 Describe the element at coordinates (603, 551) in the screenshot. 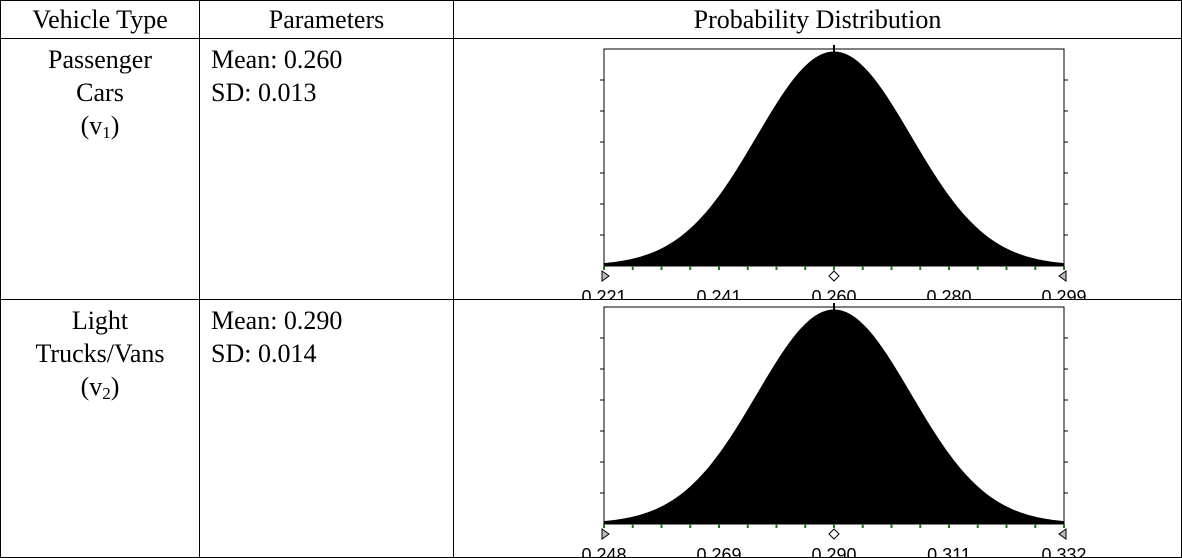

I see `x-tick-label: 0.248` at that location.